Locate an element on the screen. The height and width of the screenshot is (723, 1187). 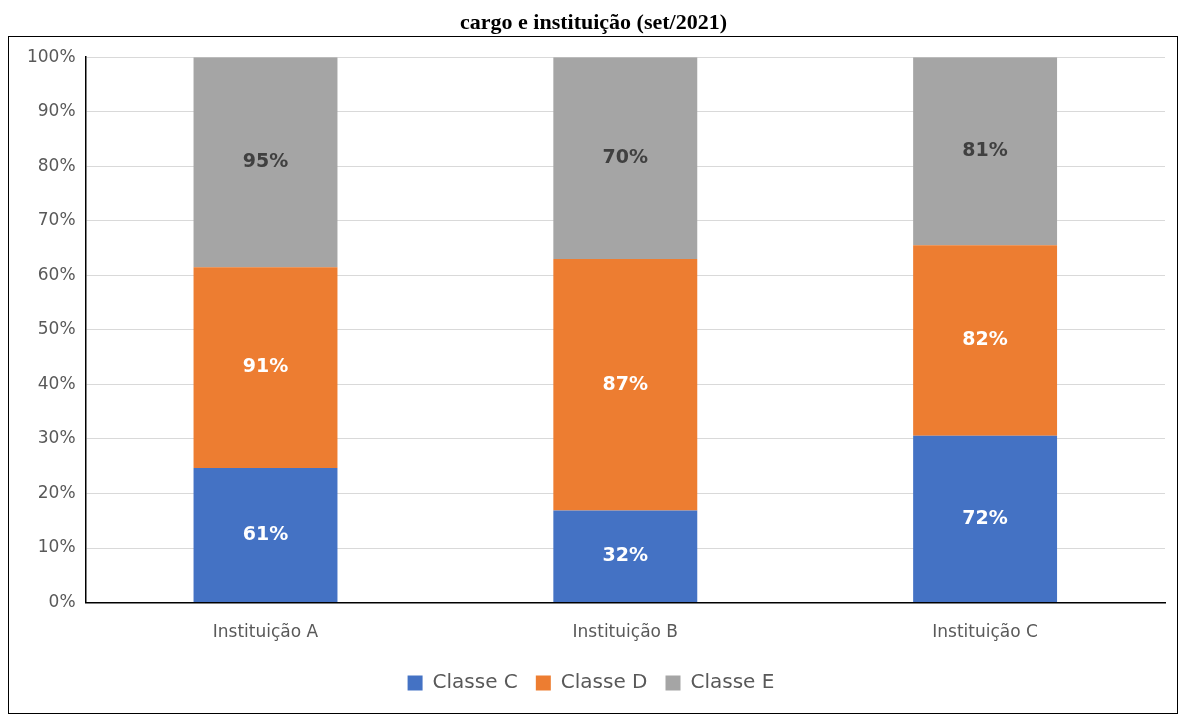
legend-label: Classe E is located at coordinates (732, 681).